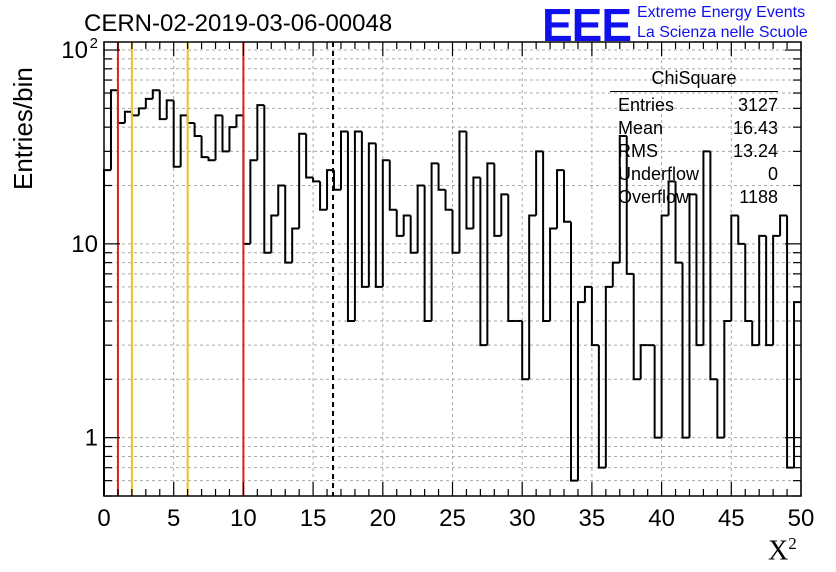  Describe the element at coordinates (646, 105) in the screenshot. I see `stats-label: Entries` at that location.